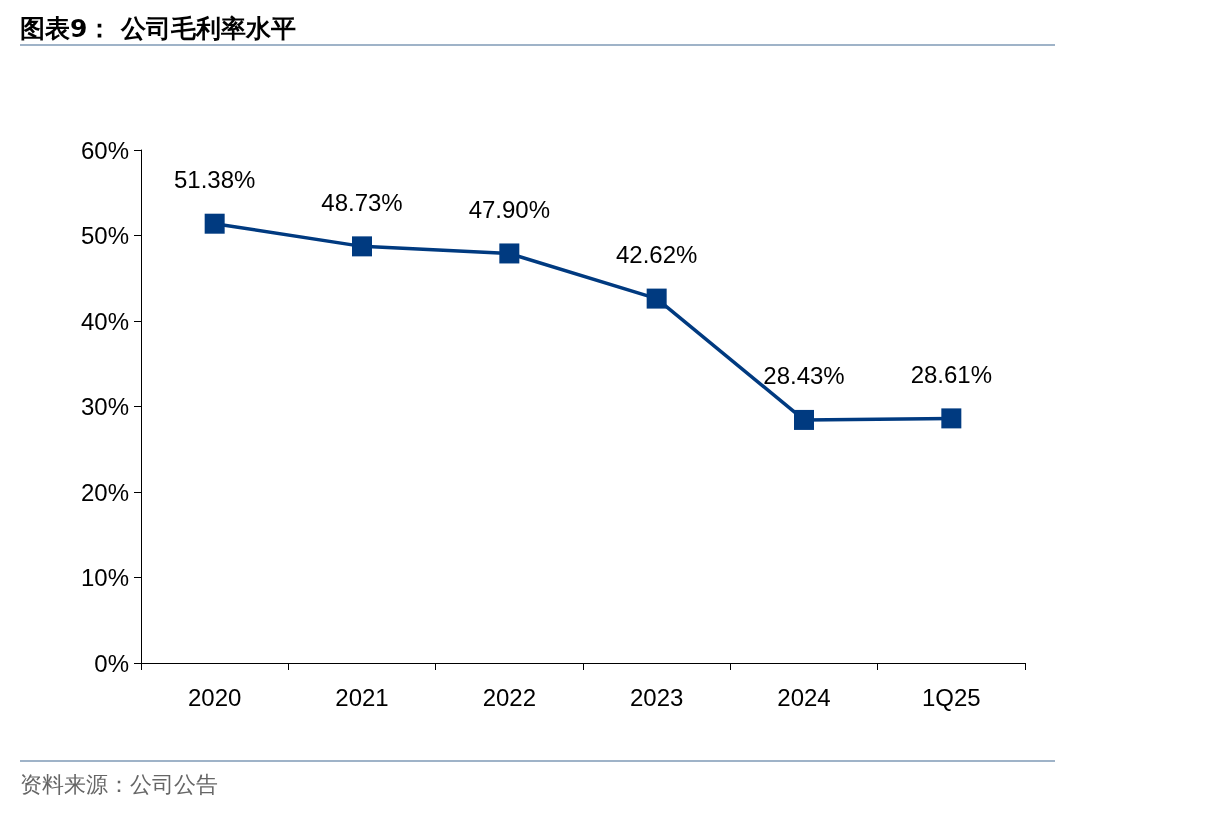  I want to click on y-tick-label: 0%, so click(111, 663).